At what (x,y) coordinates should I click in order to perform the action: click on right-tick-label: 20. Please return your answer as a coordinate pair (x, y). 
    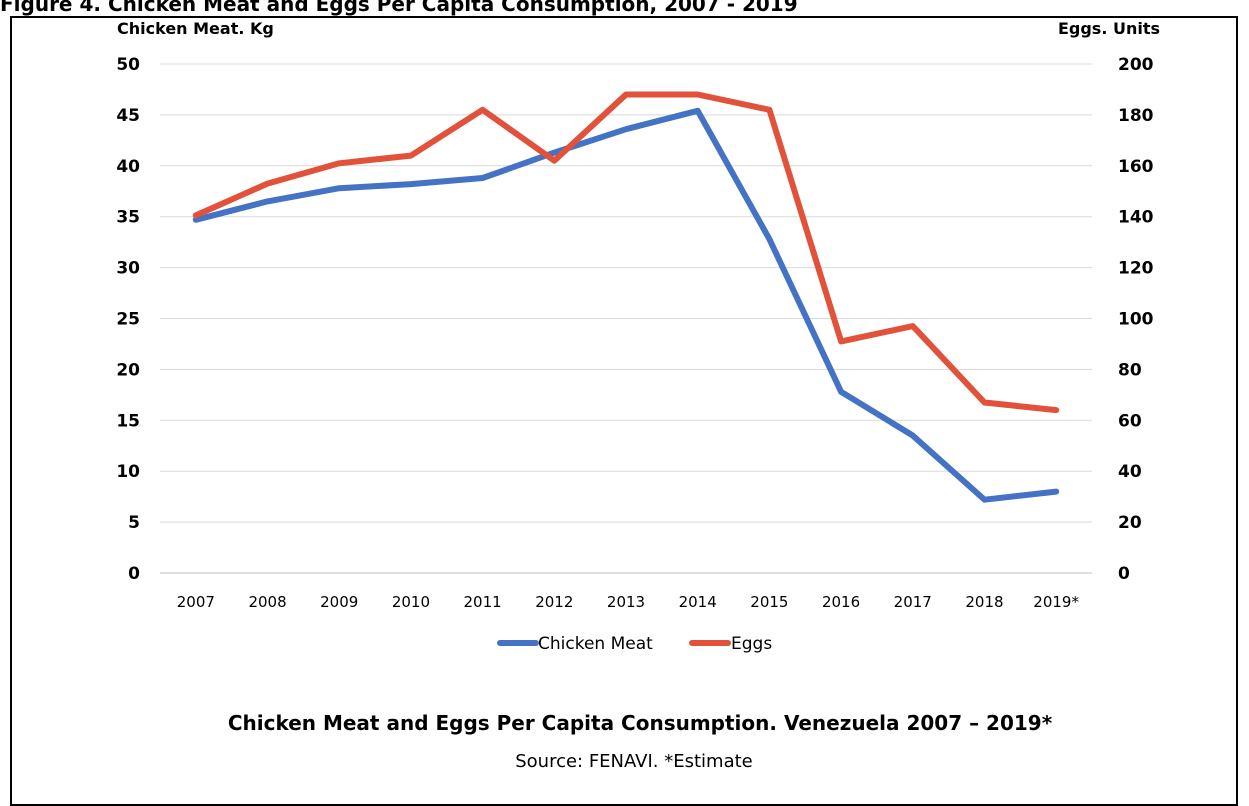
    Looking at the image, I should click on (1130, 523).